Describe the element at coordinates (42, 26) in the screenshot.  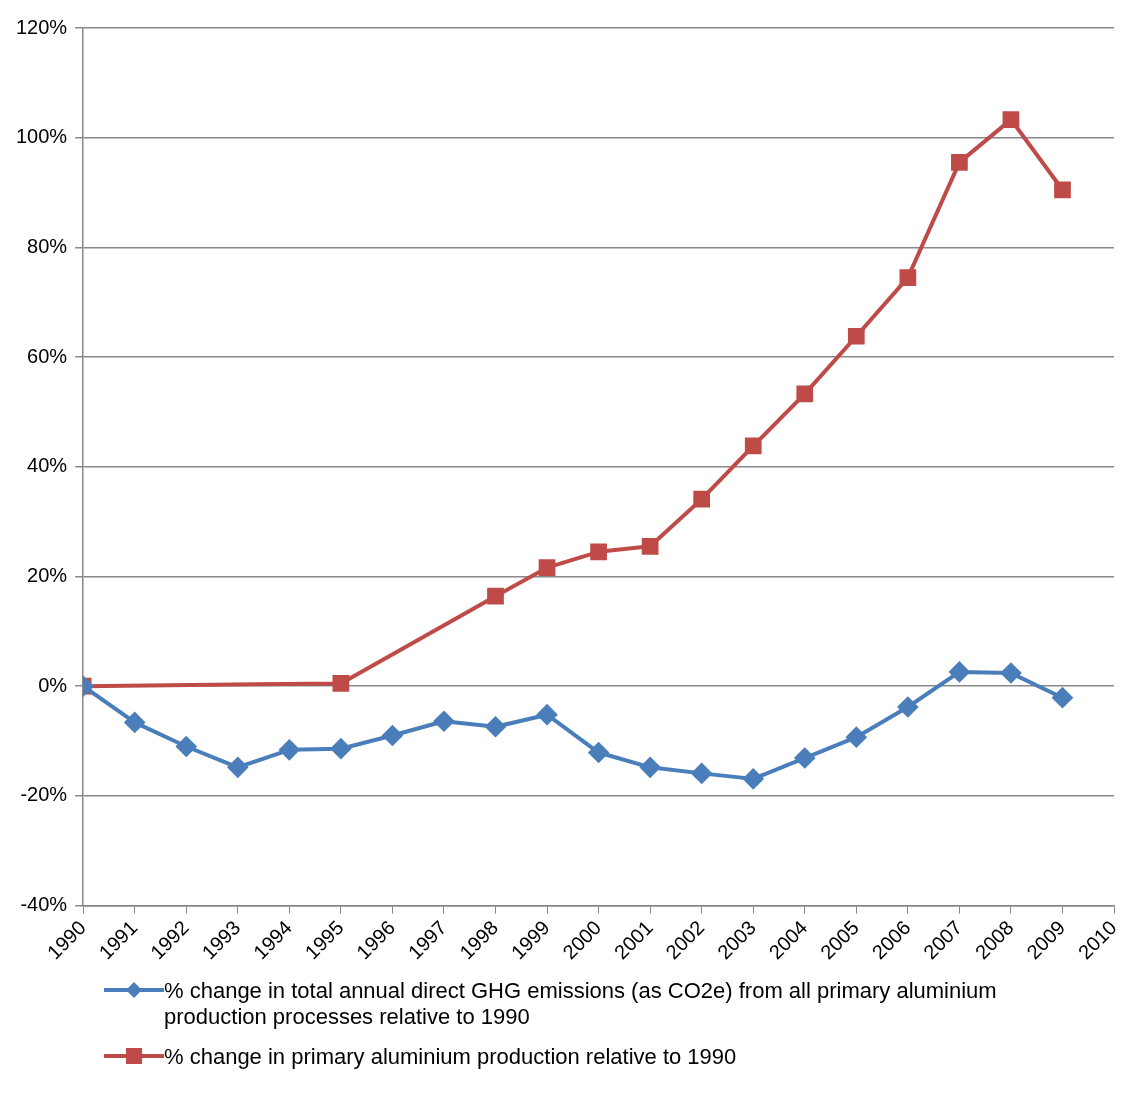
I see `y-tick-label: 120%` at that location.